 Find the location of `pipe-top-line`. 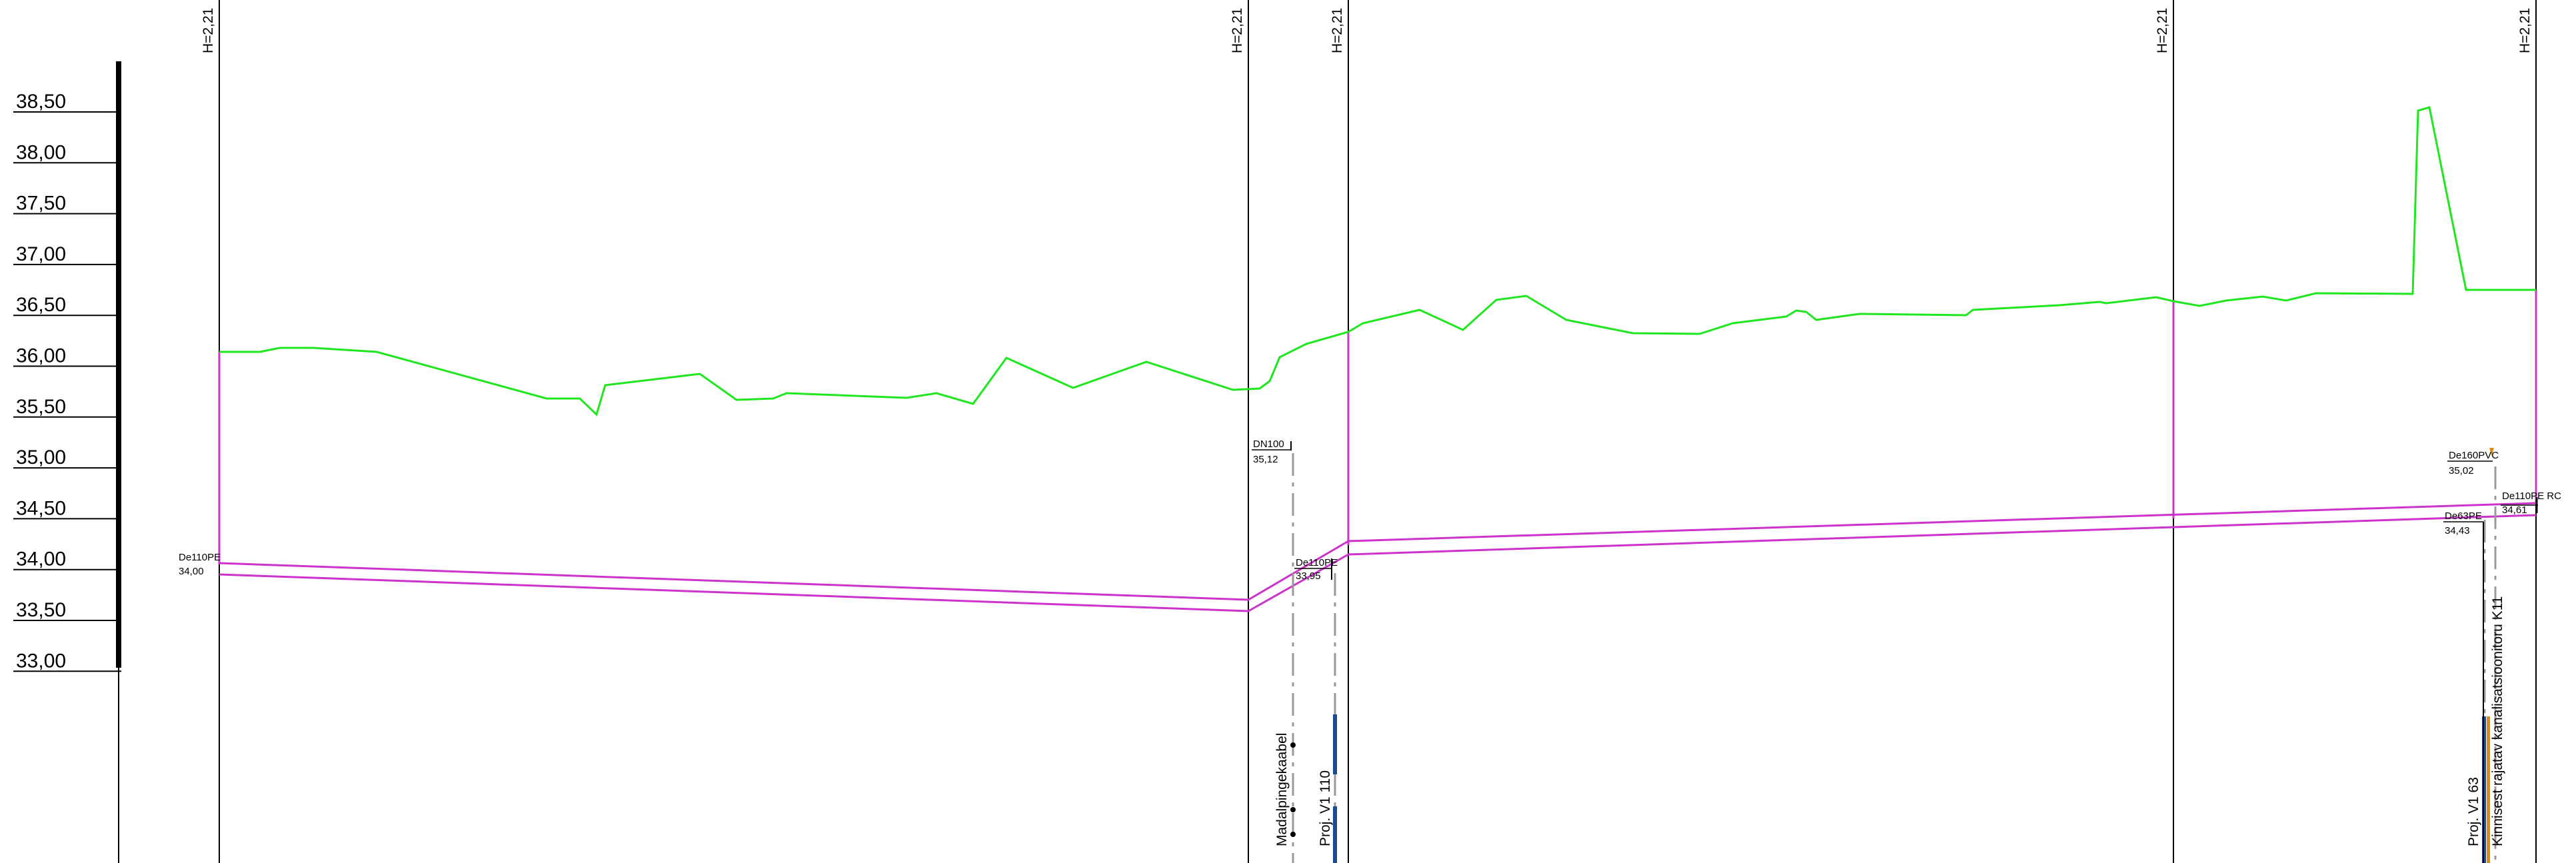

pipe-top-line is located at coordinates (1378, 552).